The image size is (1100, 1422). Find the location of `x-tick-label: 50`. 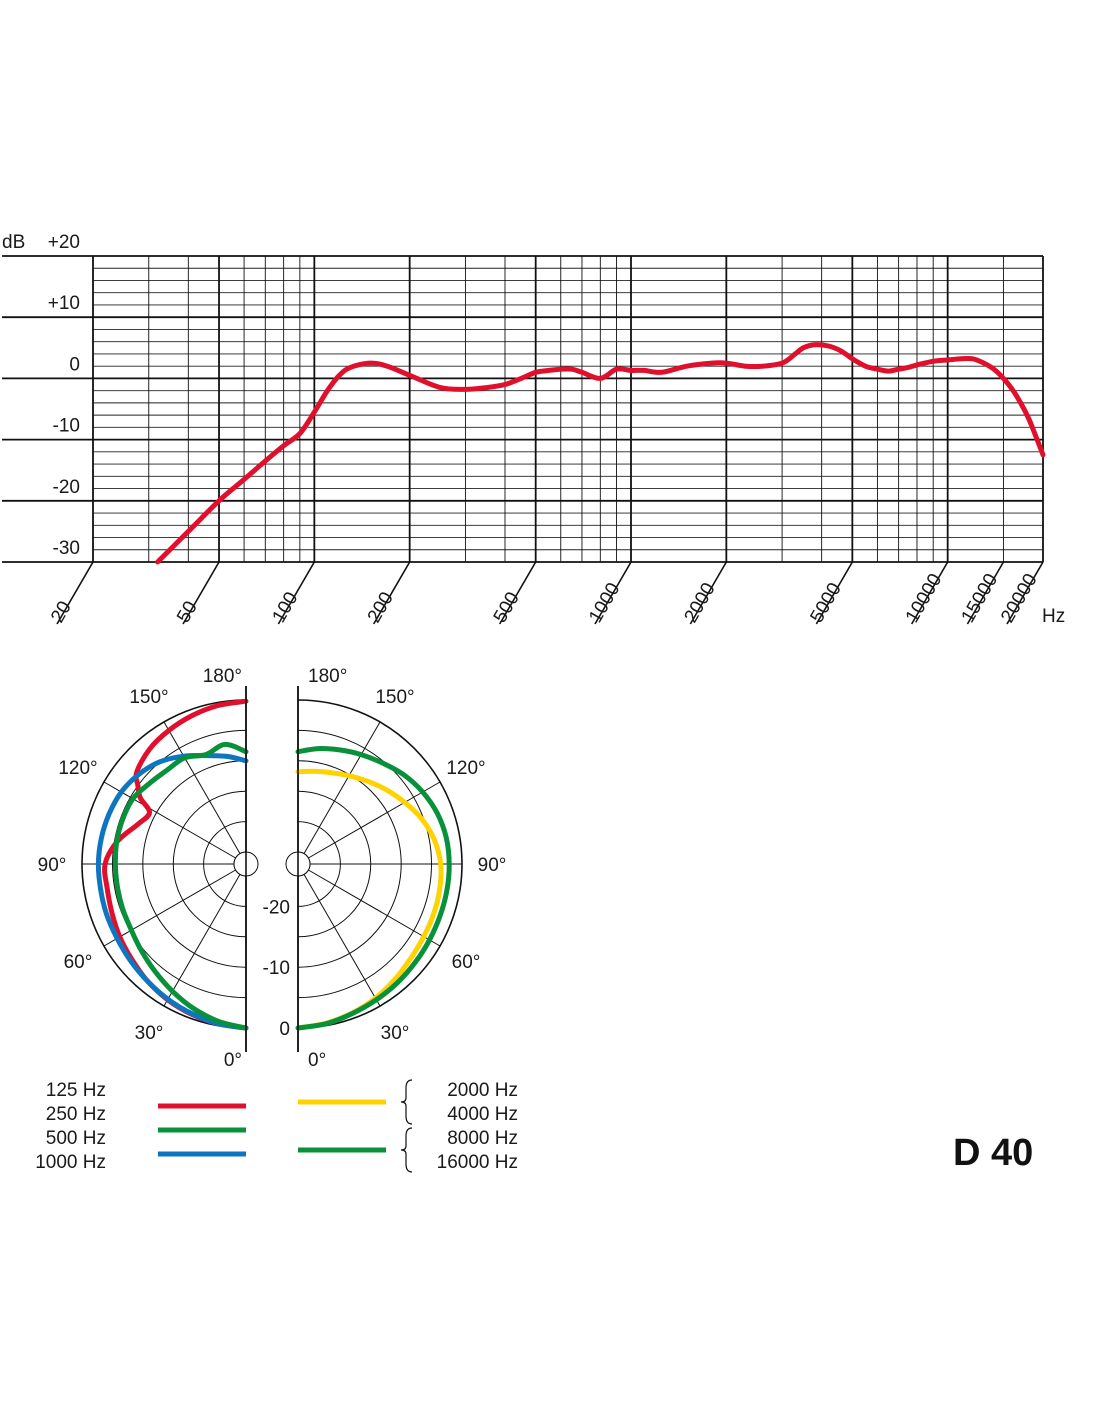

x-tick-label: 50 is located at coordinates (187, 612).